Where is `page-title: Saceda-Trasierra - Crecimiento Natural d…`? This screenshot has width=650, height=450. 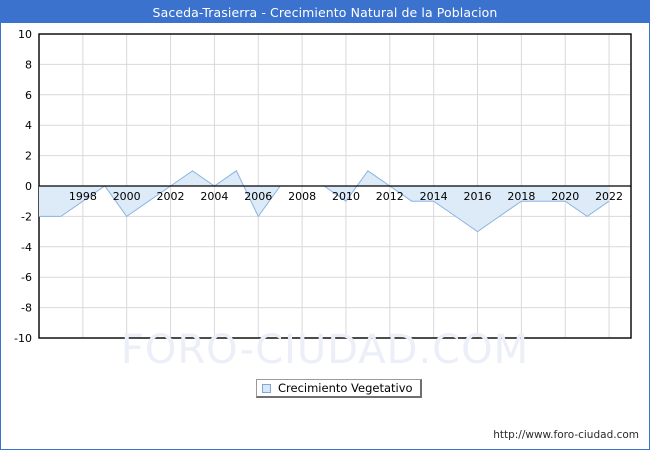
page-title: Saceda-Trasierra - Crecimiento Natural d… is located at coordinates (325, 12).